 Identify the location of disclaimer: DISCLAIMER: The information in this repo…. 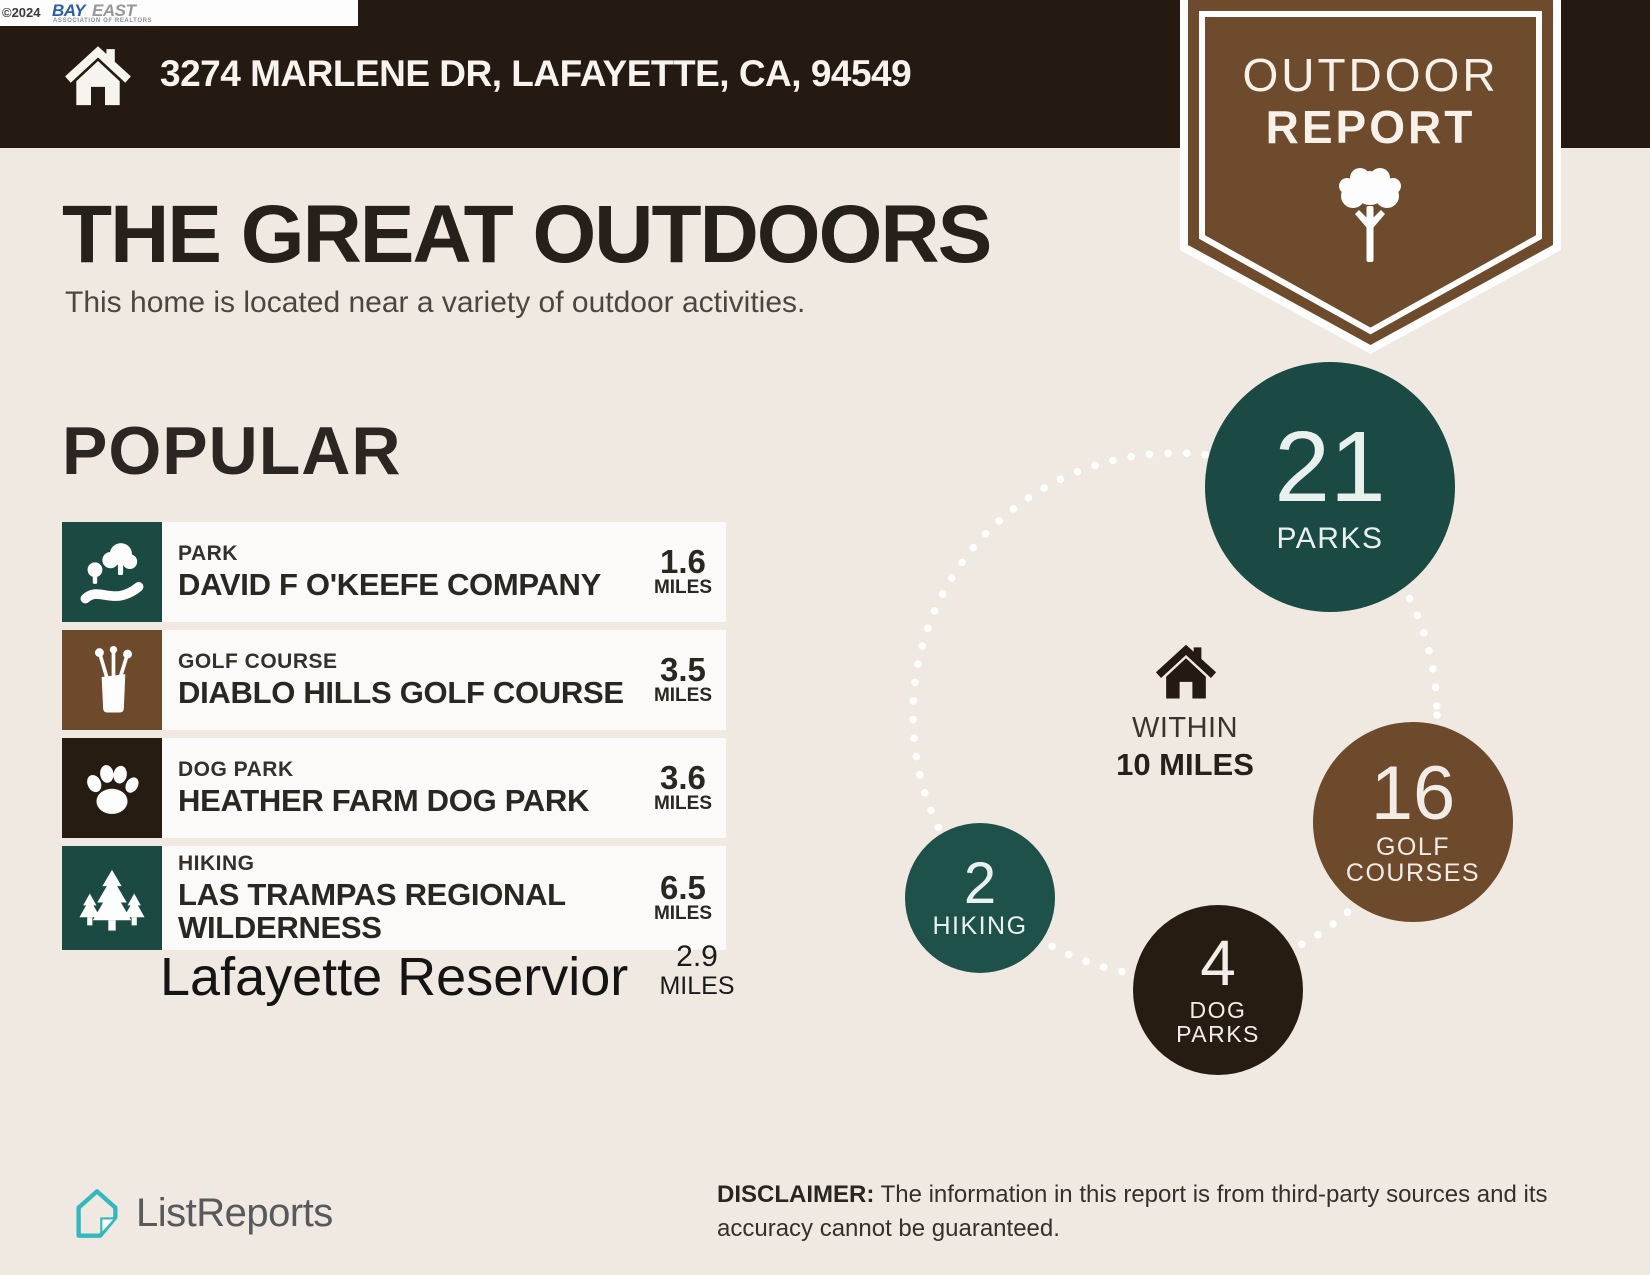
(1153, 1211).